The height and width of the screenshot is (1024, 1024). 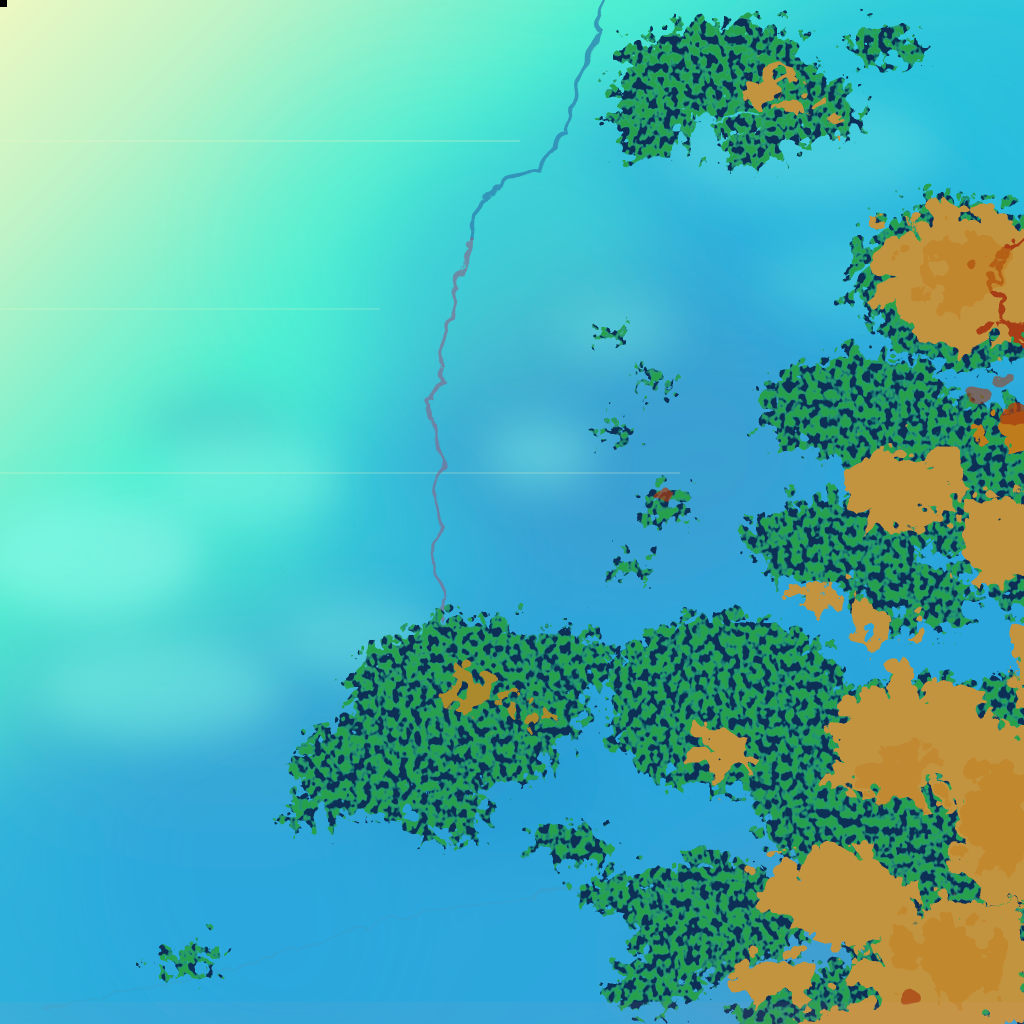 I want to click on corner-data-artifact, so click(x=3, y=3).